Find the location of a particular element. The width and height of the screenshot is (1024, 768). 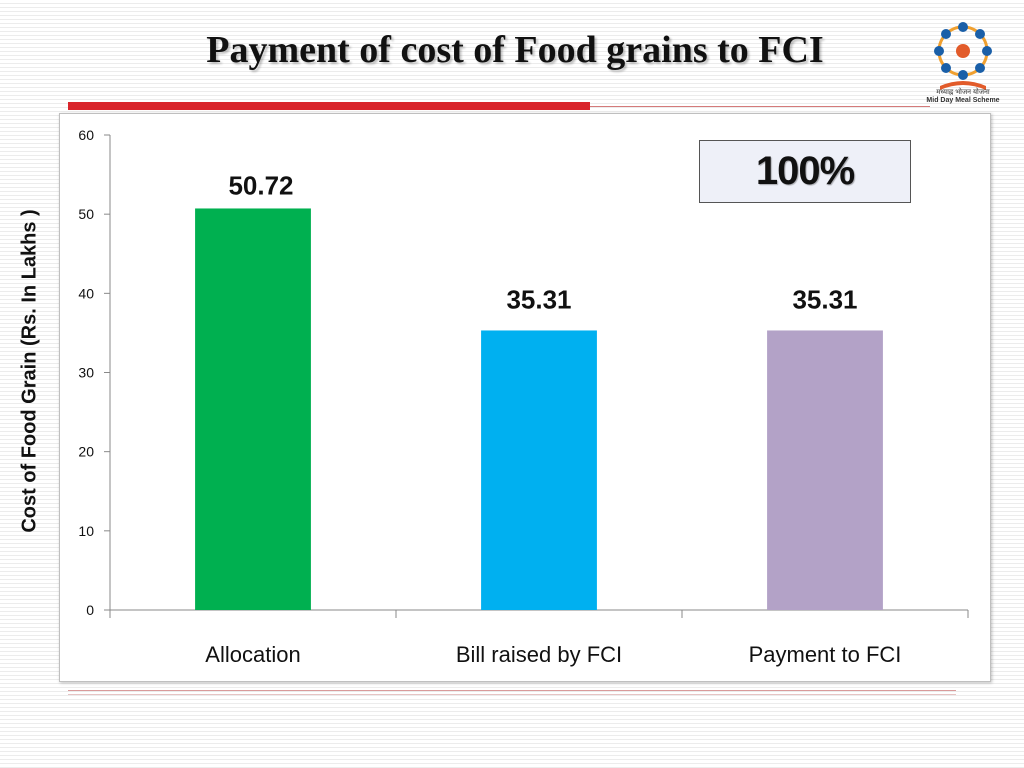

x-category-label: Allocation is located at coordinates (252, 654).